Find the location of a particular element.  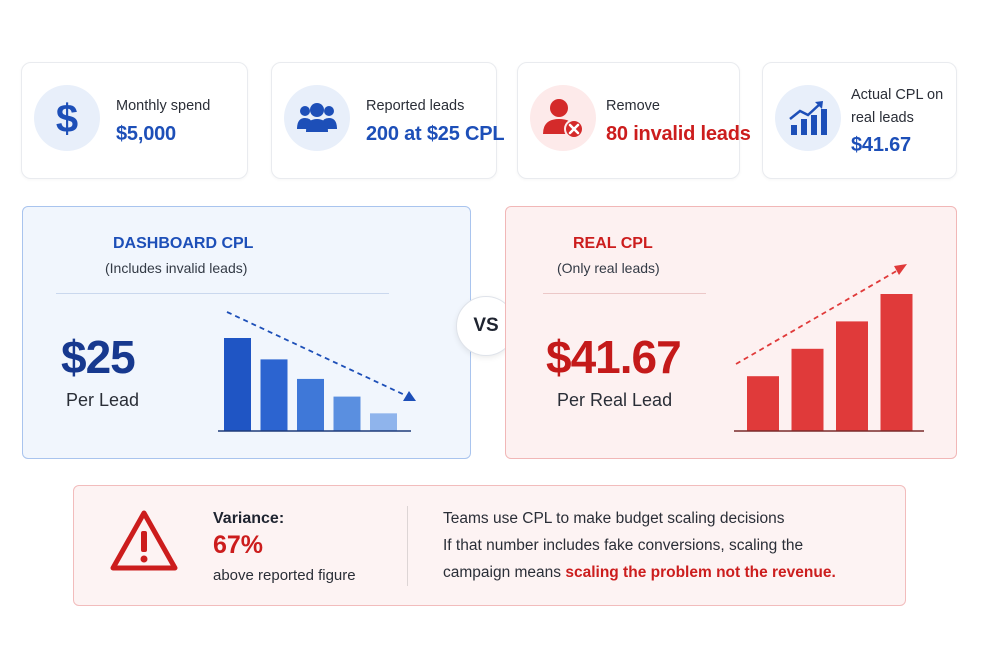

users-icon is located at coordinates (317, 118).